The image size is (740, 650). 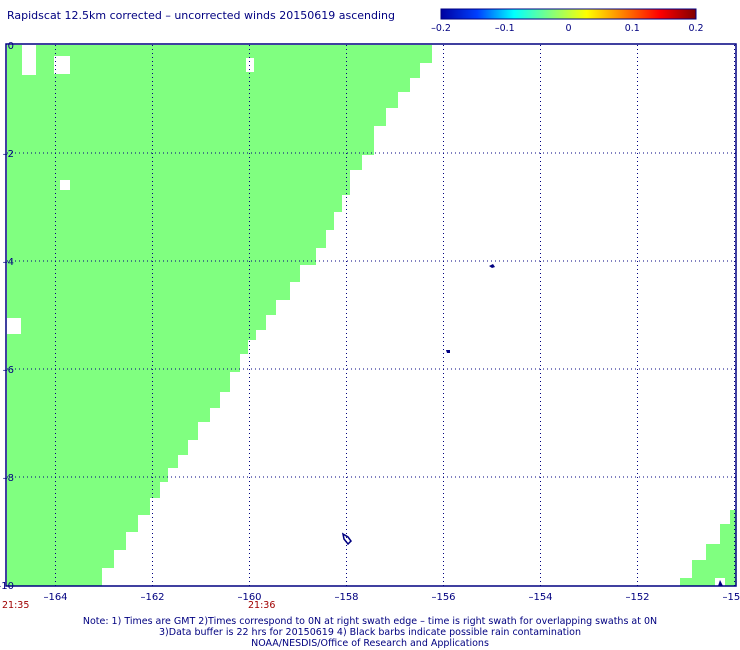 What do you see at coordinates (443, 597) in the screenshot?
I see `lon-tick-label: –156` at bounding box center [443, 597].